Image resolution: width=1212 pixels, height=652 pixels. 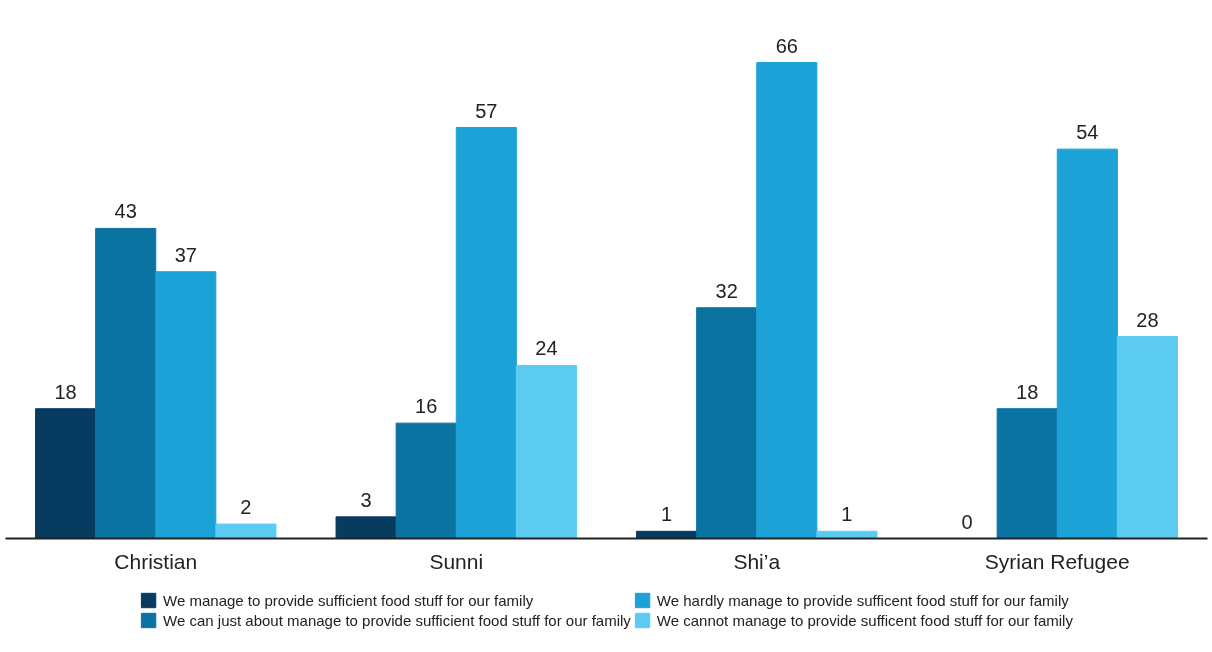 What do you see at coordinates (1087, 132) in the screenshot?
I see `data-label: 54` at bounding box center [1087, 132].